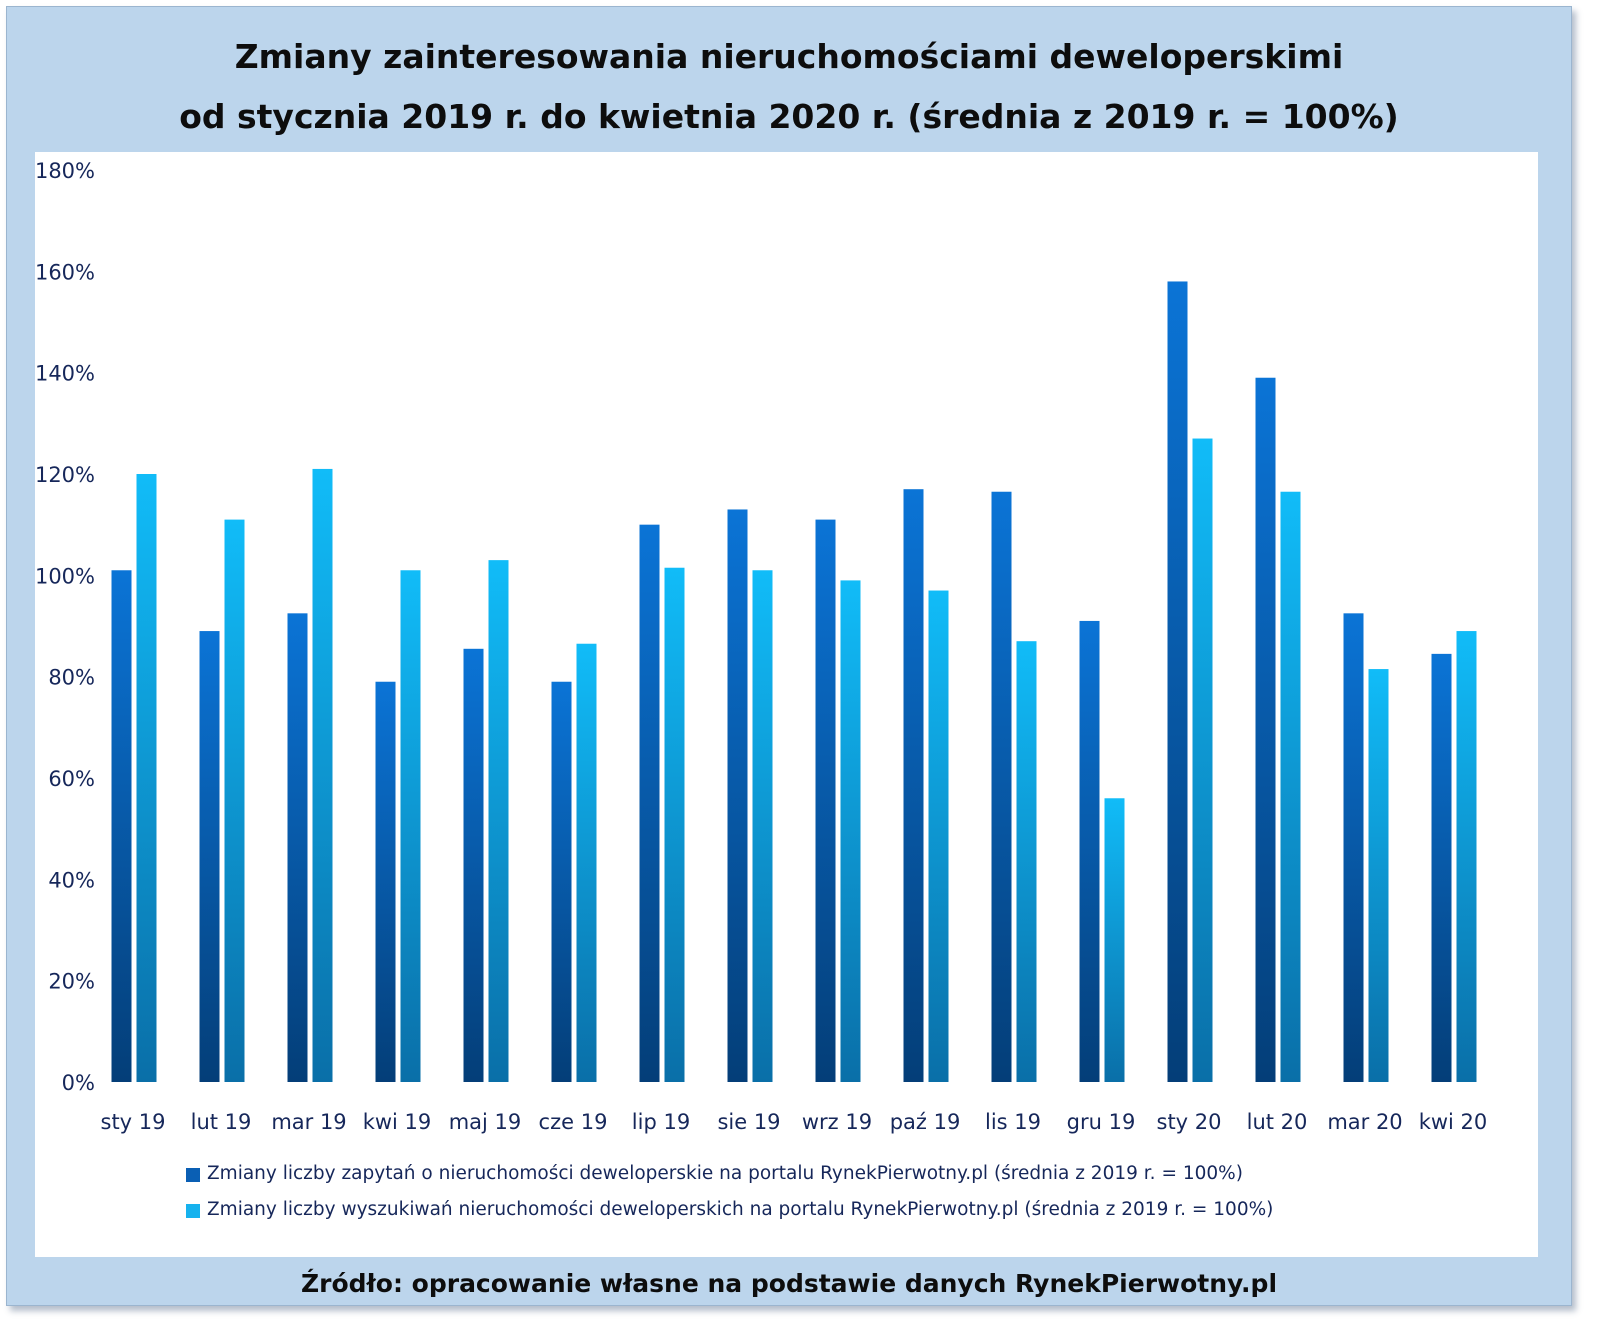  What do you see at coordinates (1453, 1122) in the screenshot?
I see `x-tick-label: kwi 20` at bounding box center [1453, 1122].